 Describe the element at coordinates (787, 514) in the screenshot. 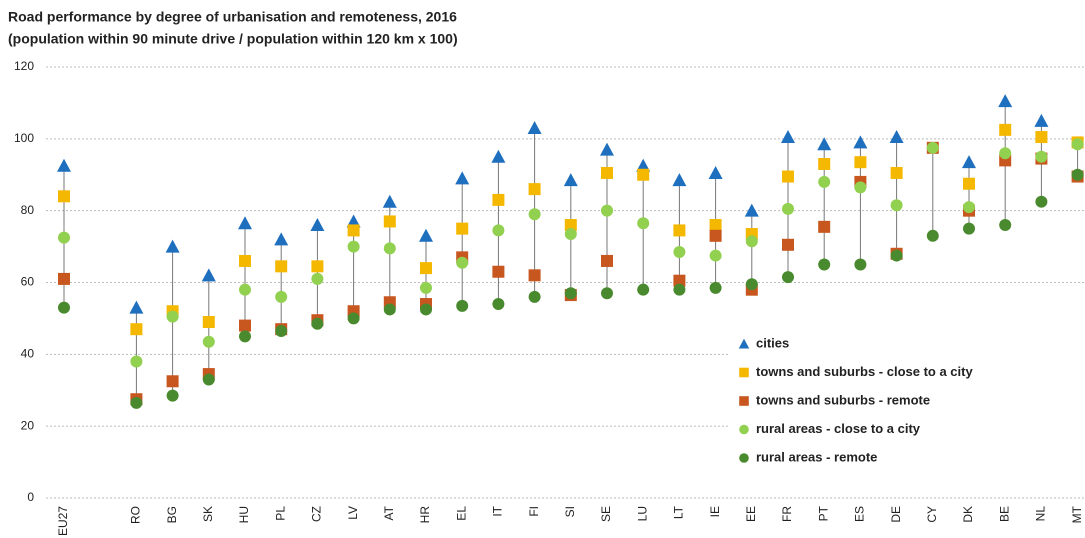

I see `x-tick-label: FR` at that location.